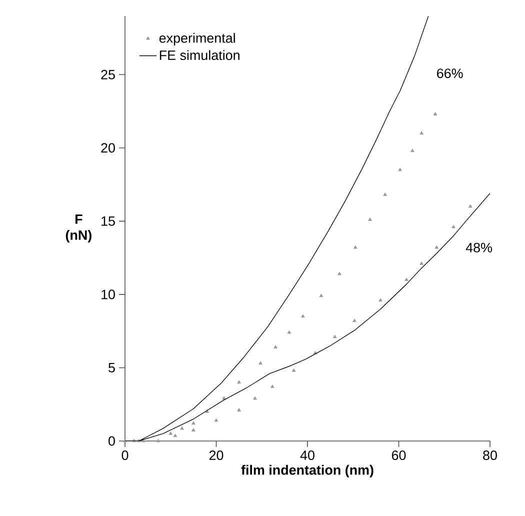 The width and height of the screenshot is (525, 516). What do you see at coordinates (200, 55) in the screenshot?
I see `legend-label: FE simulation` at bounding box center [200, 55].